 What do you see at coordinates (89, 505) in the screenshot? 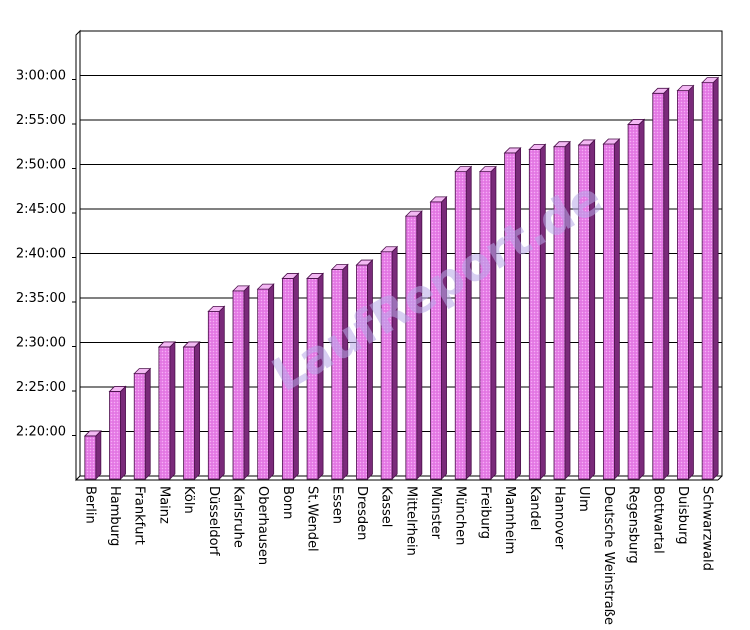
I see `x-category-label: Berlin` at bounding box center [89, 505].